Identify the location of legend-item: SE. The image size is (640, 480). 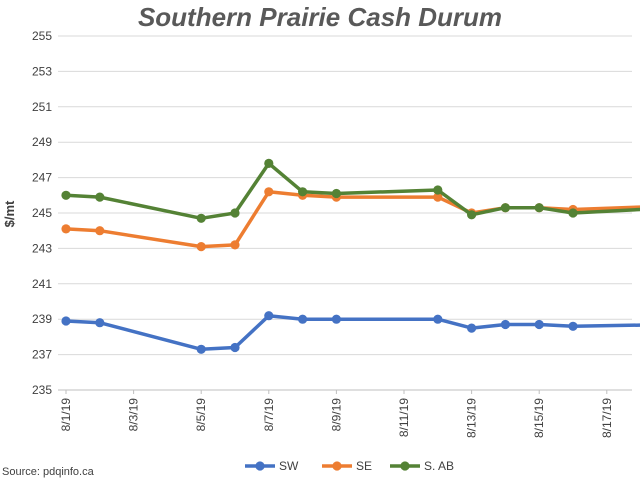
(347, 466).